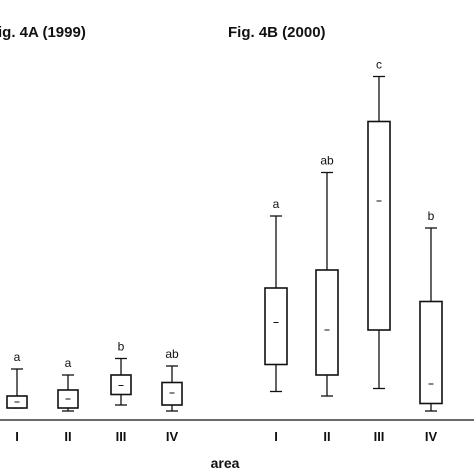 Image resolution: width=474 pixels, height=474 pixels. I want to click on x-tick-panel-a-1: I, so click(17, 436).